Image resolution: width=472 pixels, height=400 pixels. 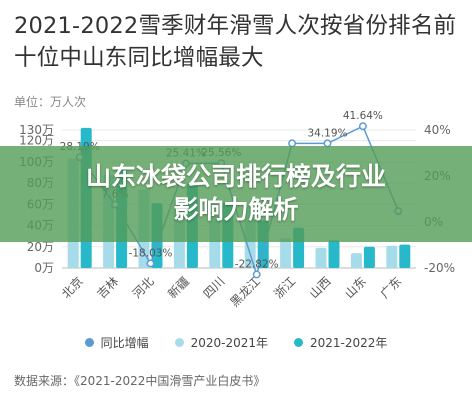 I want to click on growth-data-label: -18.03%, so click(x=151, y=253).